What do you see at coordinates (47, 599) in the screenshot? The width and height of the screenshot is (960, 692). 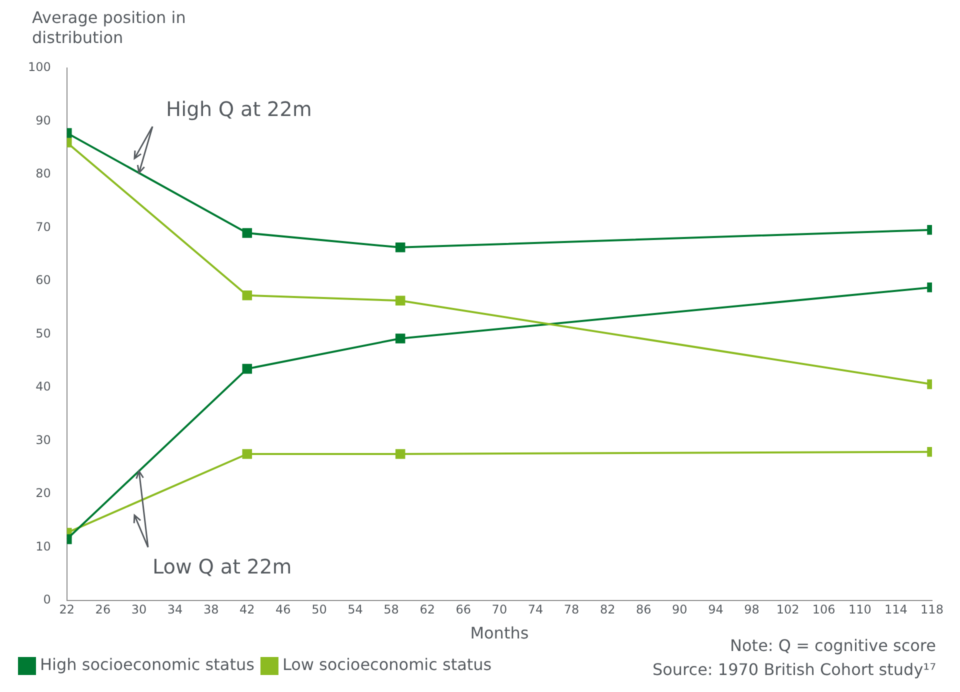 I see `y-tick-label: 0` at bounding box center [47, 599].